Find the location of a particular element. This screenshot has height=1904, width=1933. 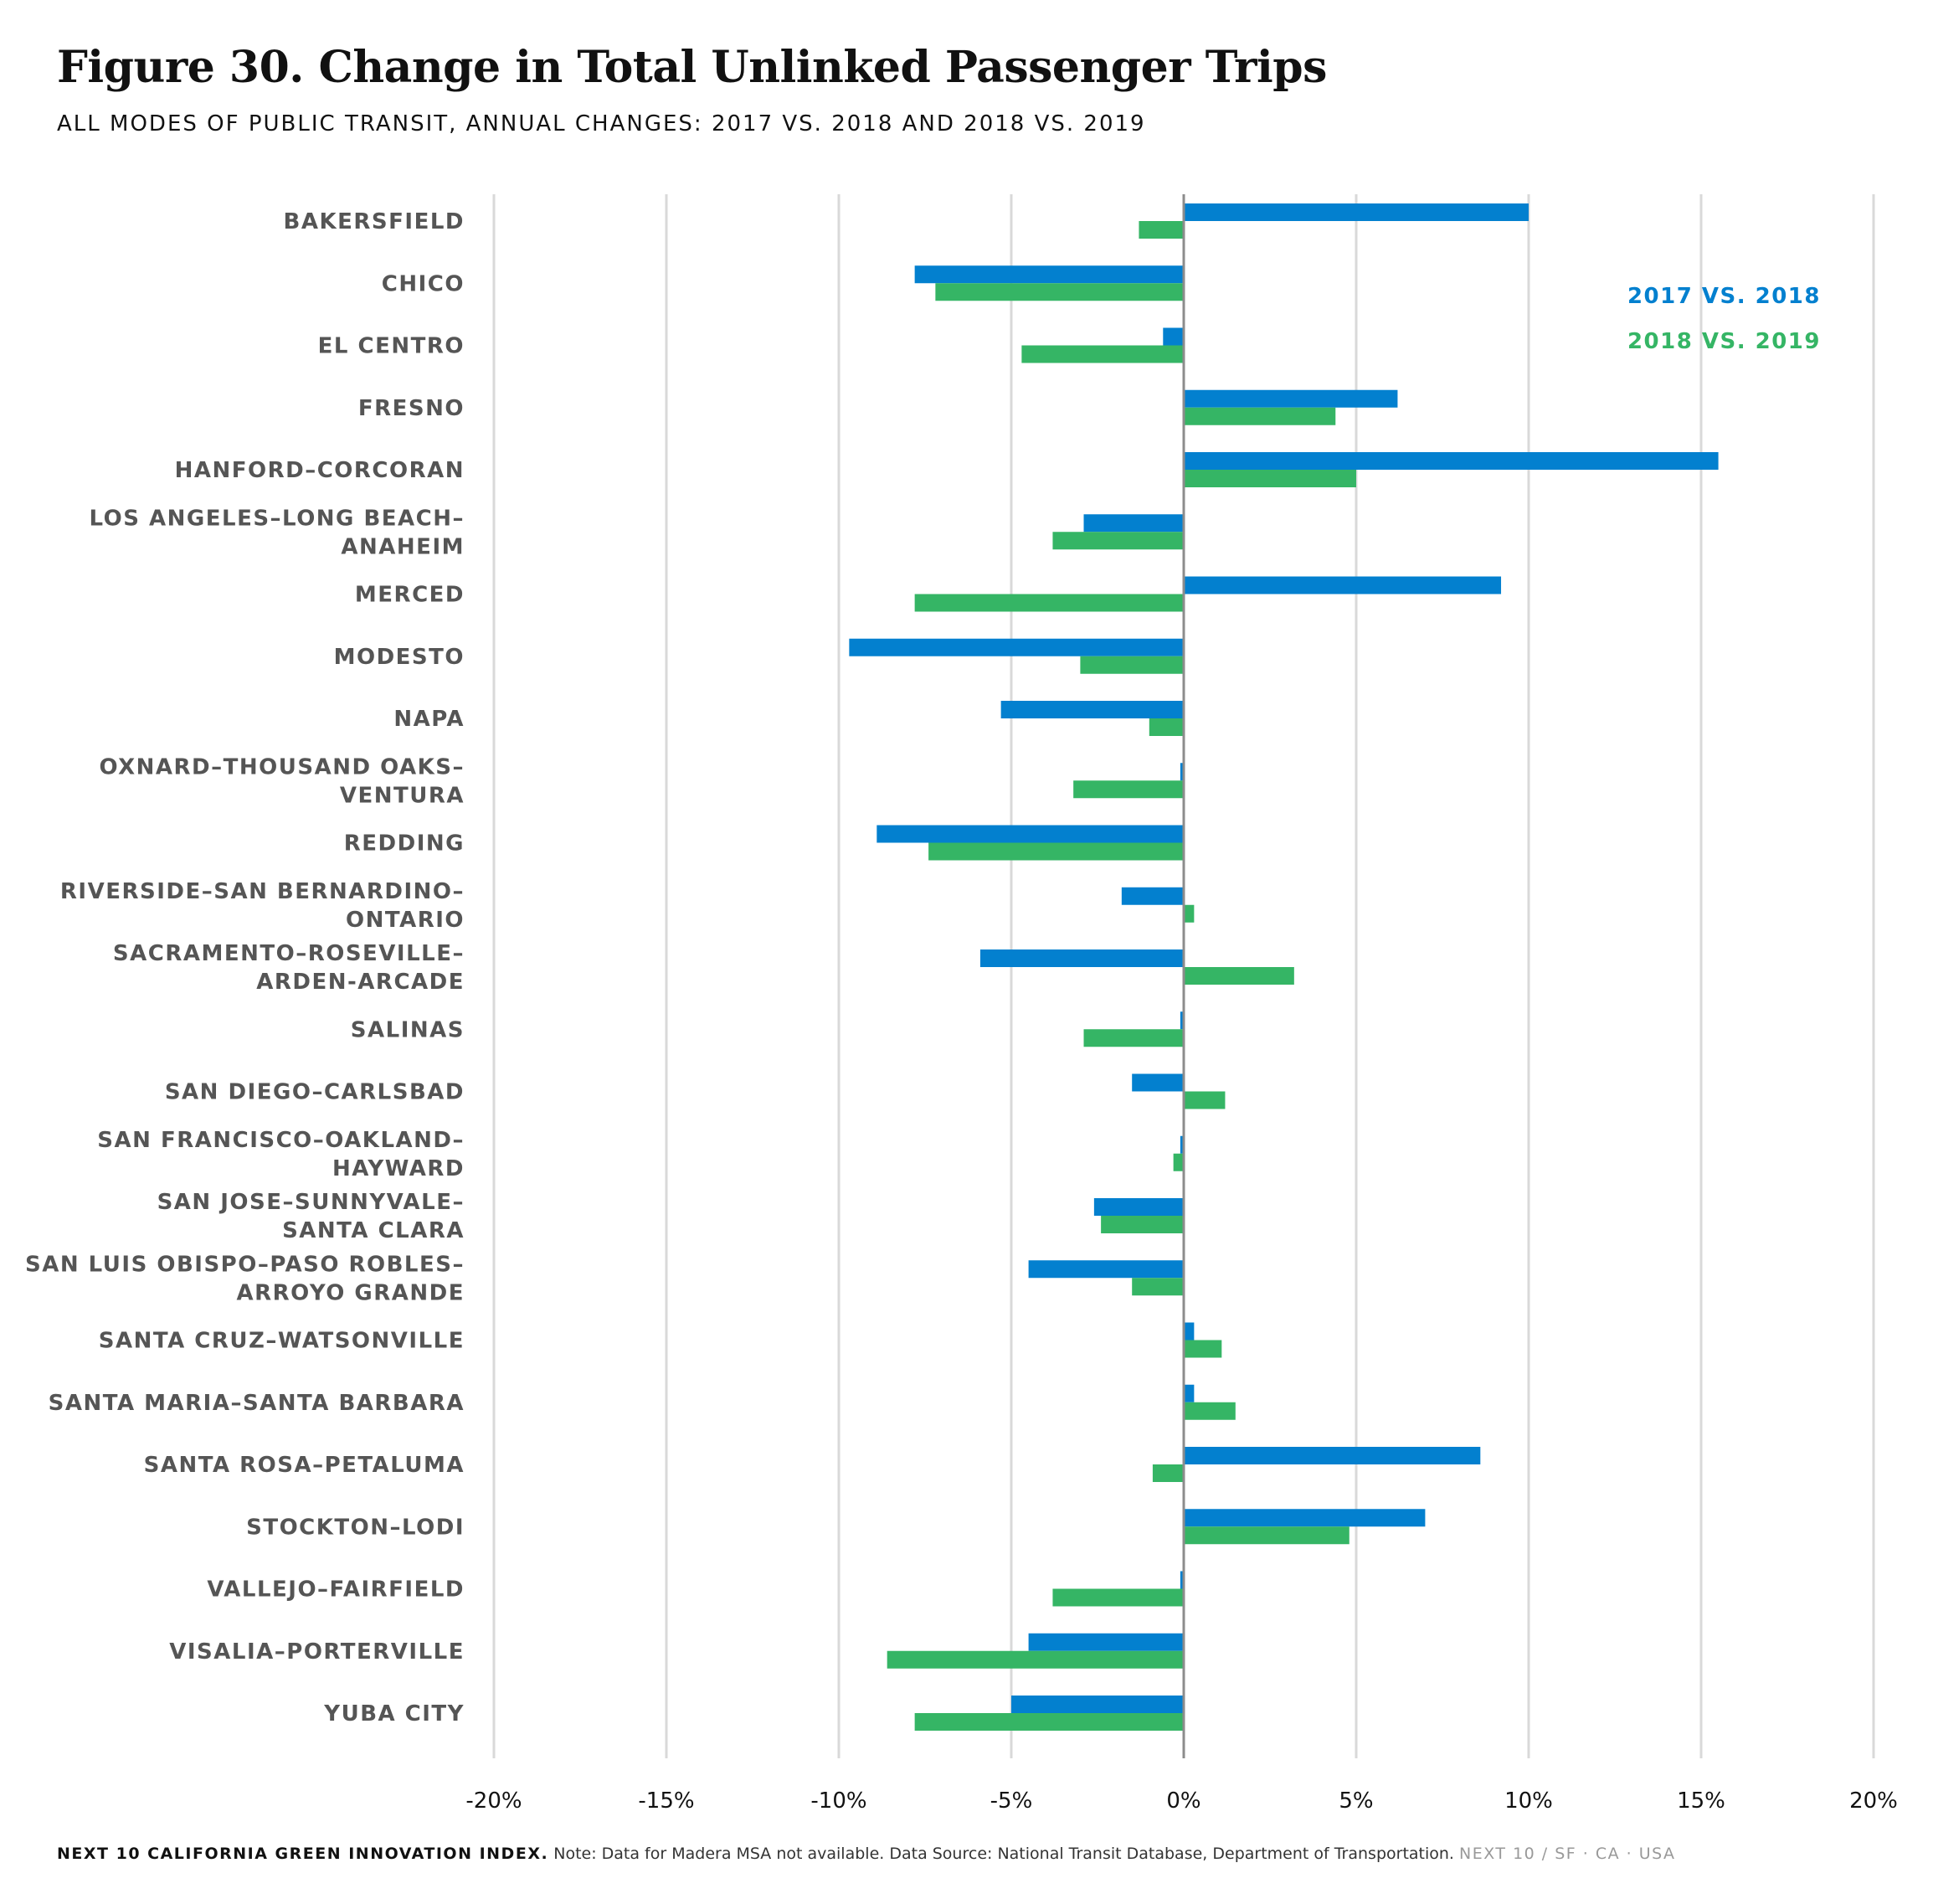

bar-san-jose-sunnyvale-santa-clara-2018-vs-2019 is located at coordinates (1142, 1224).